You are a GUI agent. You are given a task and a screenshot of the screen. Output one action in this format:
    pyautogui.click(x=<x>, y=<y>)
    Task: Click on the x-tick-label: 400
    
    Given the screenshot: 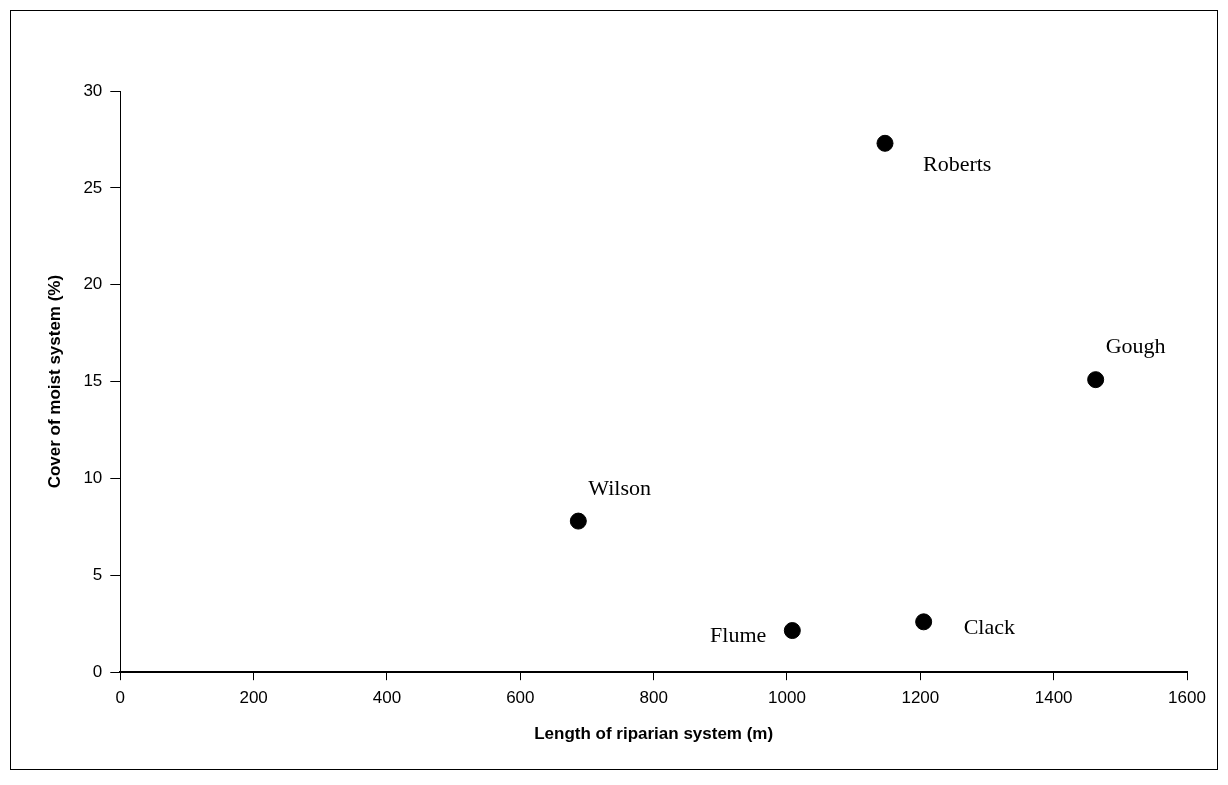 What is the action you would take?
    pyautogui.click(x=387, y=698)
    